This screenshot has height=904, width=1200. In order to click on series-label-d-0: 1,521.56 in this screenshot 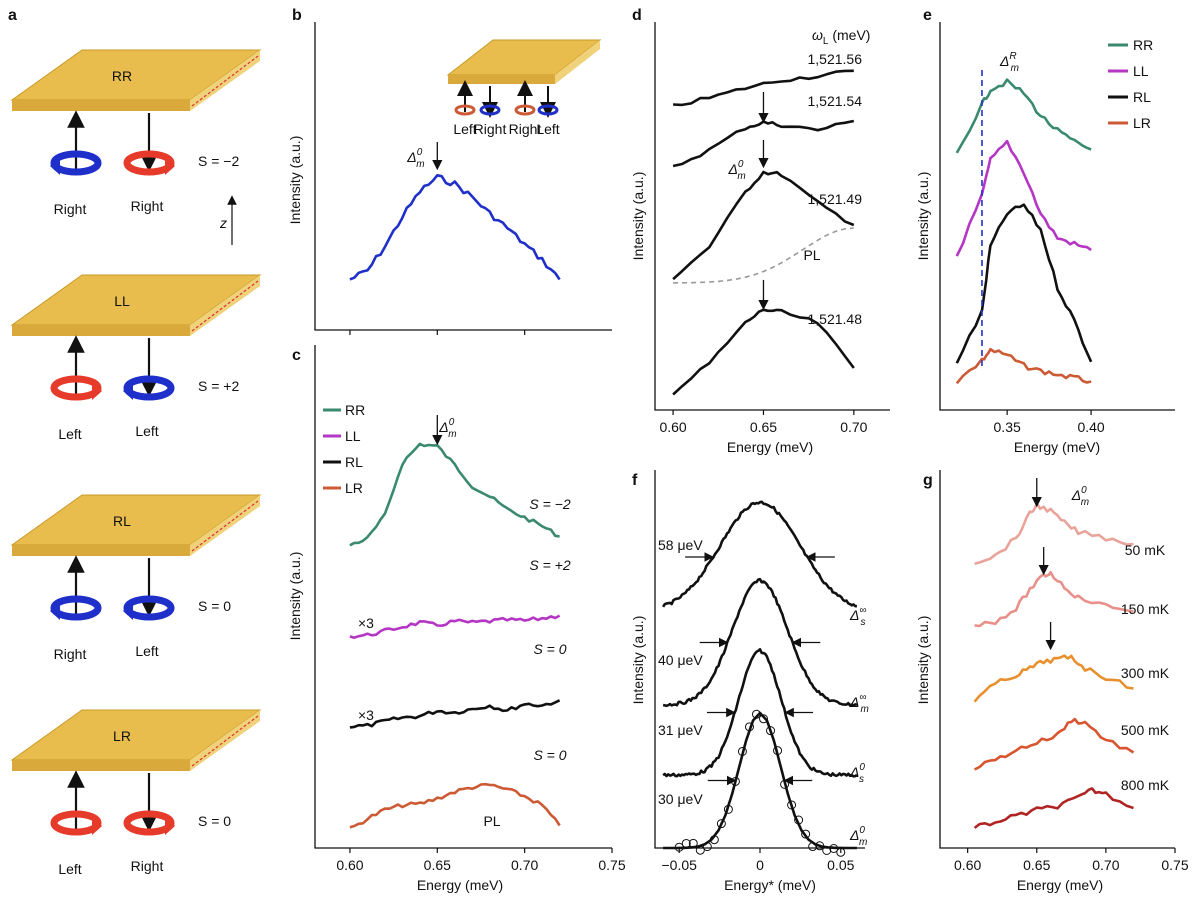, I will do `click(835, 59)`.